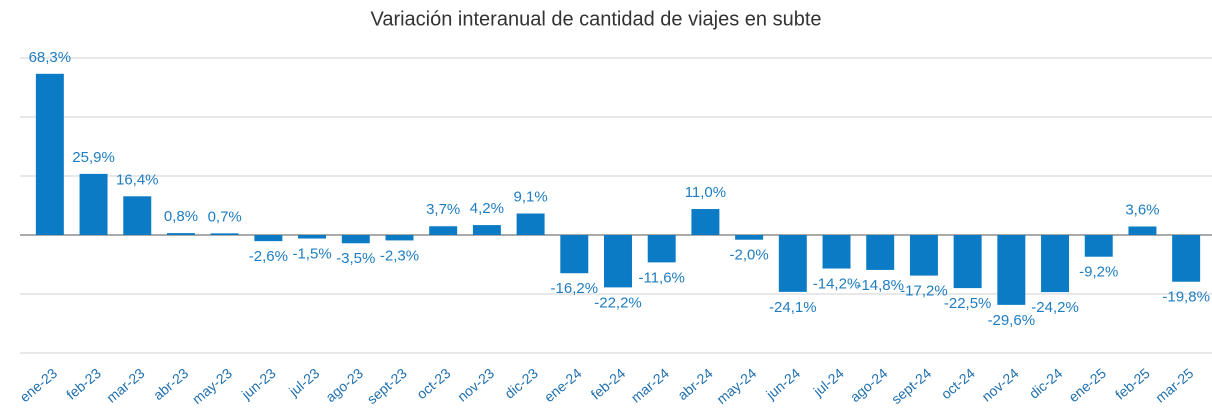 The height and width of the screenshot is (410, 1212). Describe the element at coordinates (521, 383) in the screenshot. I see `x-tick-label: dic-23` at that location.